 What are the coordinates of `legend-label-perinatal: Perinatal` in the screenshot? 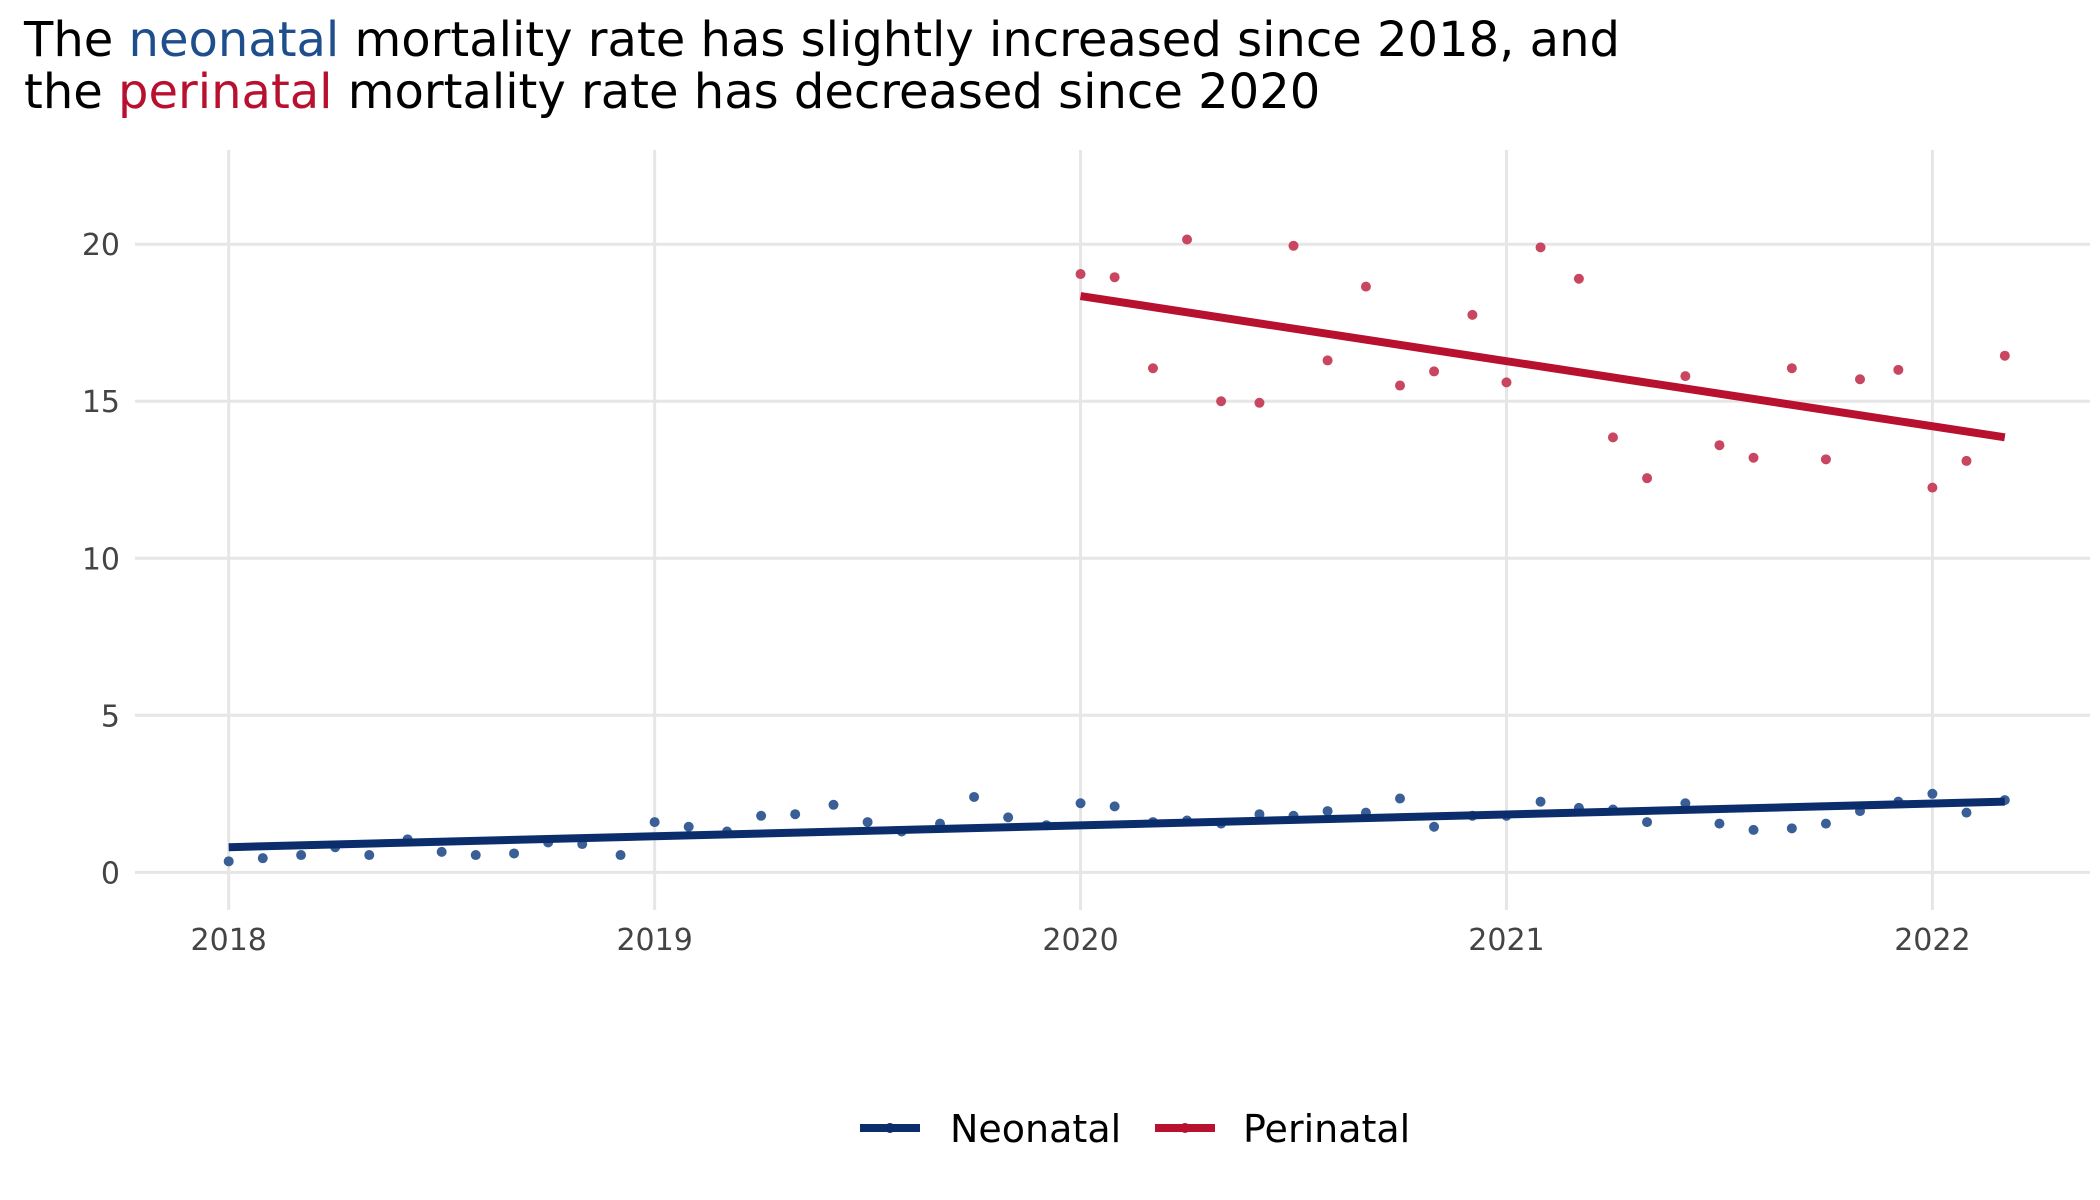 It's located at (1326, 1129).